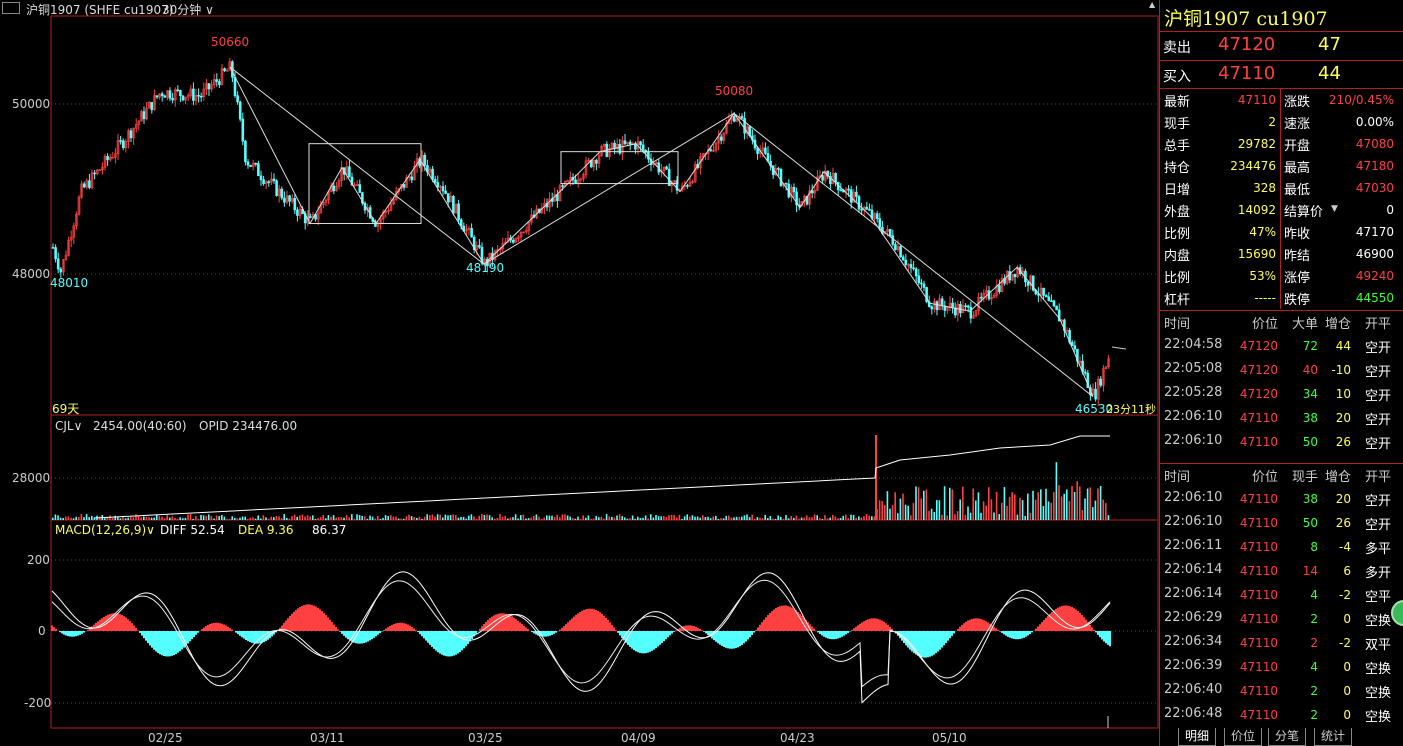  What do you see at coordinates (1177, 477) in the screenshot?
I see `column-header: 时间` at bounding box center [1177, 477].